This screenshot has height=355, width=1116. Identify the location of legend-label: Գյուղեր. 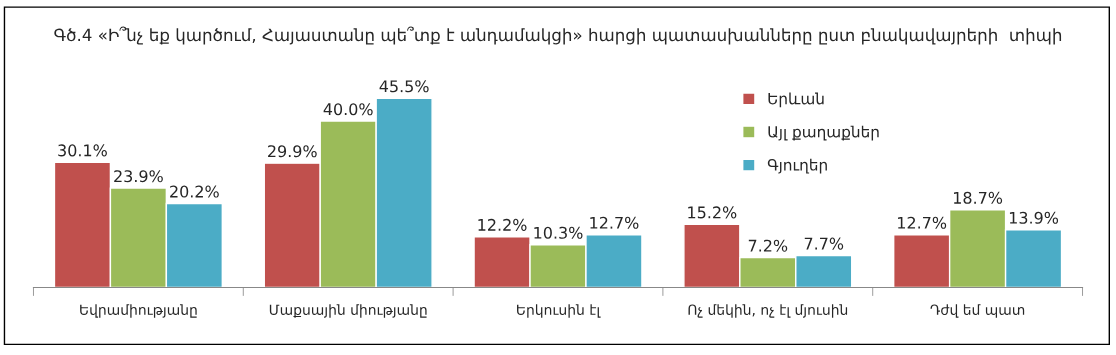
(797, 166).